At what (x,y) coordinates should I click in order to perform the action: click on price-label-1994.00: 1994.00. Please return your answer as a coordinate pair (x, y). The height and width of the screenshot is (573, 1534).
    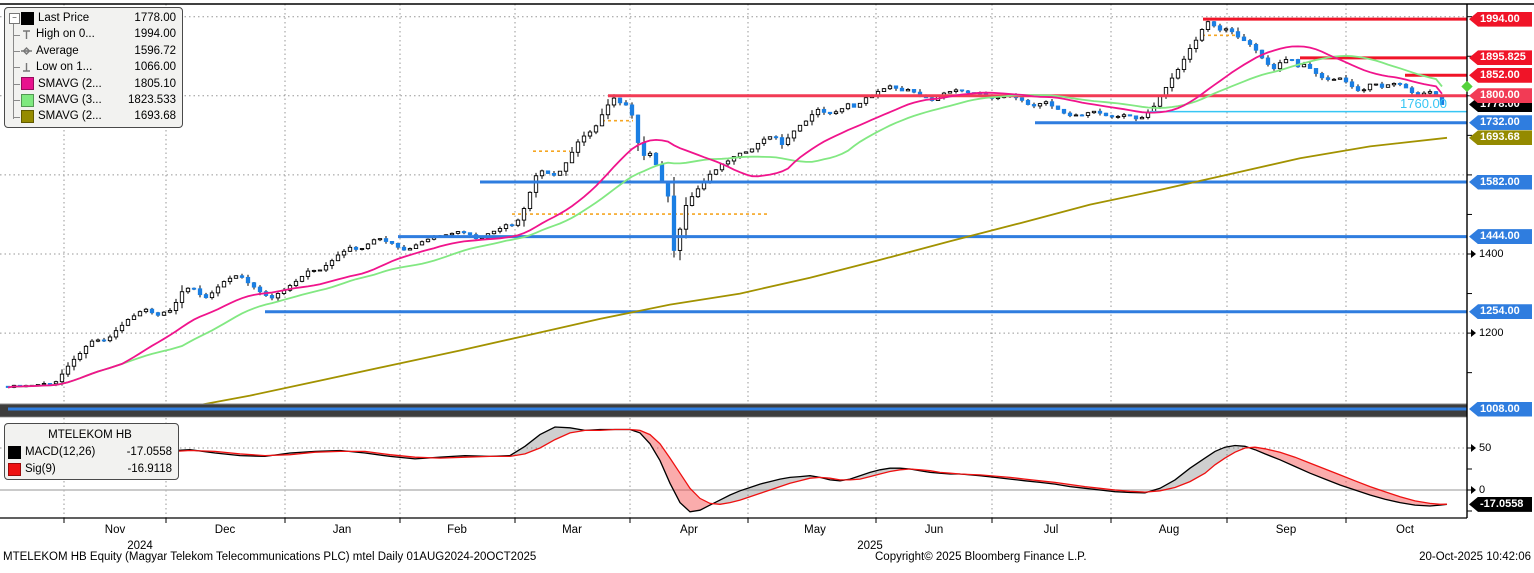
    Looking at the image, I should click on (1500, 19).